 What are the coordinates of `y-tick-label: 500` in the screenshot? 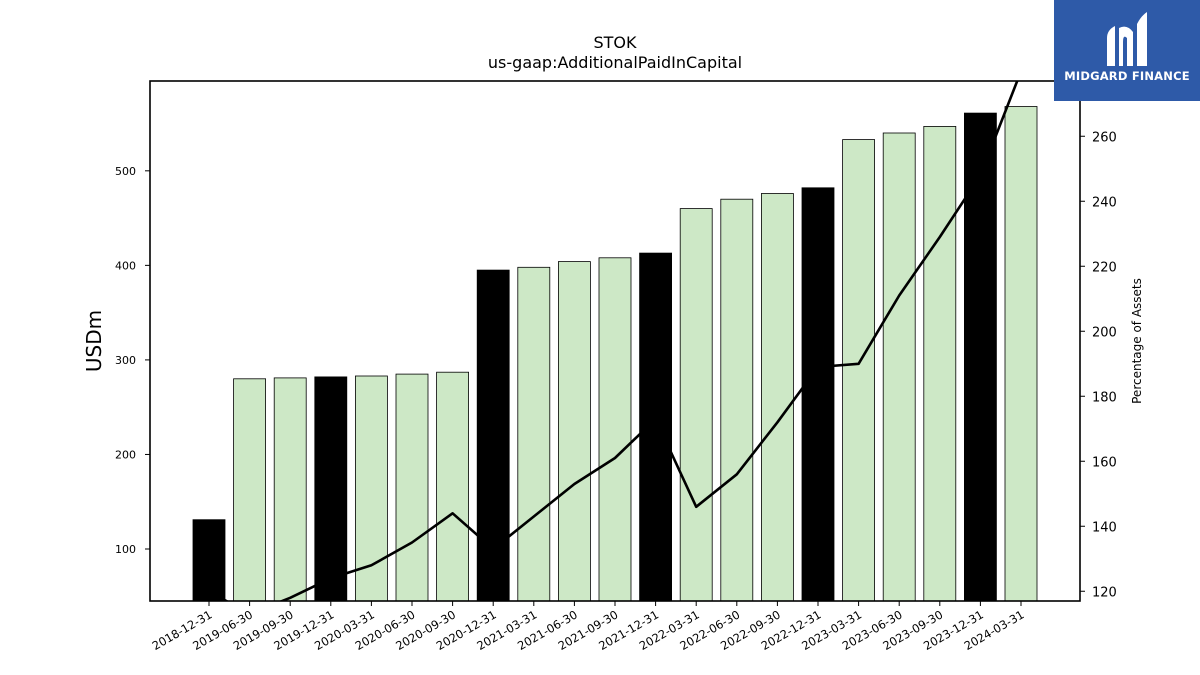 It's located at (125, 171).